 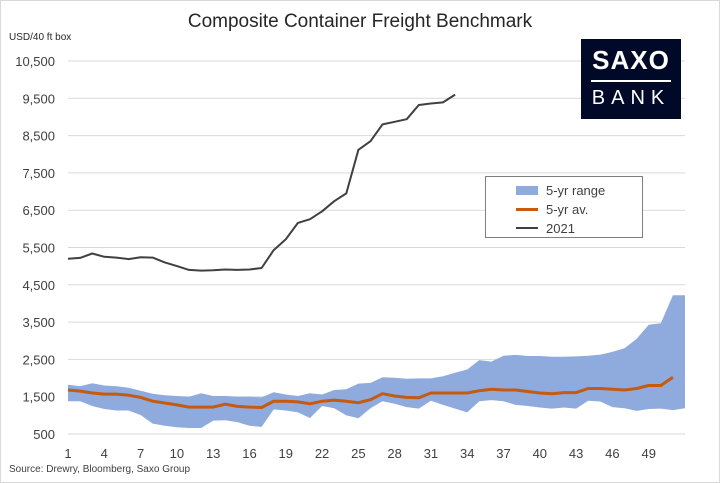 What do you see at coordinates (370, 392) in the screenshot?
I see `series-line-5yr-average` at bounding box center [370, 392].